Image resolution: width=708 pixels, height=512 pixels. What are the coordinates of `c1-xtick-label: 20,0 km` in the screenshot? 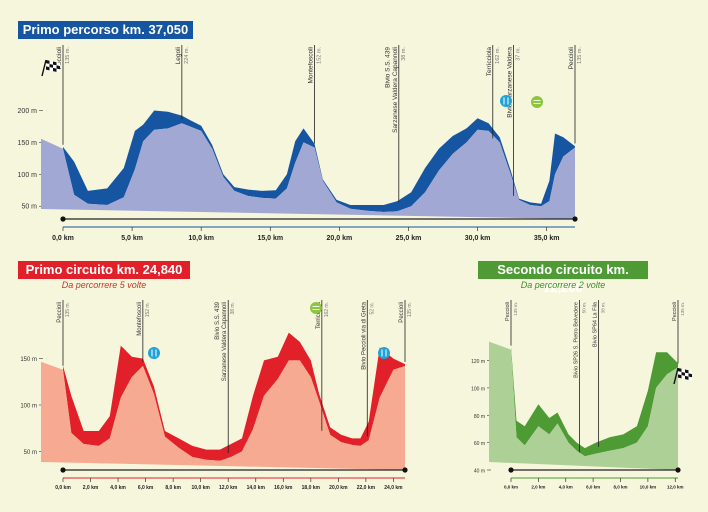 It's located at (340, 238).